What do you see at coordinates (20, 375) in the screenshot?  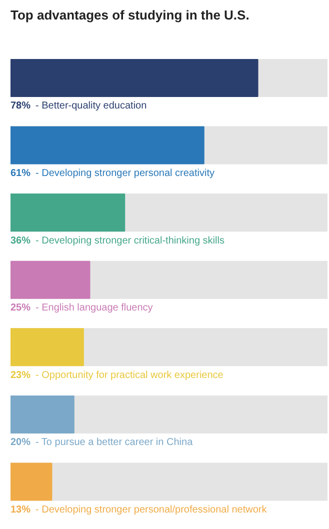 I see `data-label: 23%` at bounding box center [20, 375].